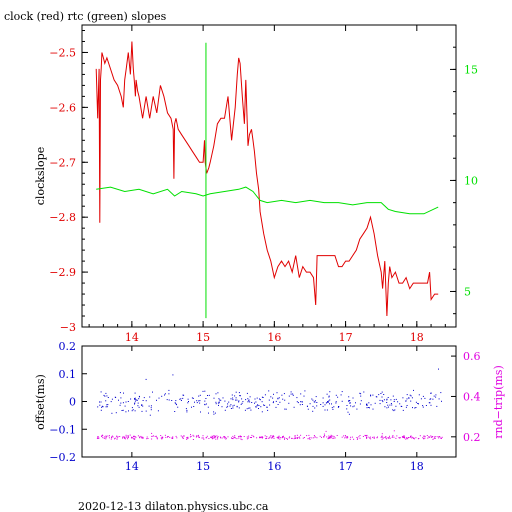  What do you see at coordinates (269, 392) in the screenshot?
I see `series-offset-points` at bounding box center [269, 392].